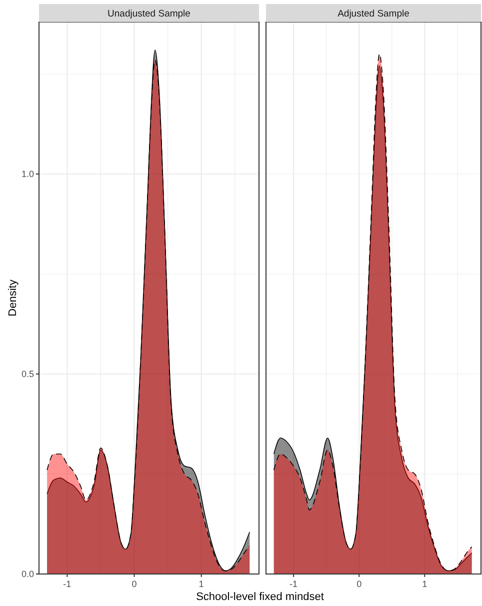  What do you see at coordinates (260, 597) in the screenshot?
I see `x-axis-title: School-level fixed mindset` at bounding box center [260, 597].